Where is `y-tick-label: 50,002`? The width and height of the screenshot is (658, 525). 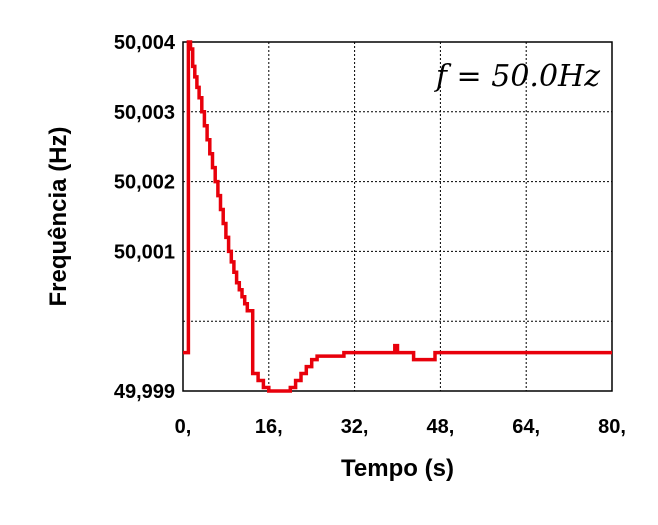 y-tick-label: 50,002 is located at coordinates (144, 183).